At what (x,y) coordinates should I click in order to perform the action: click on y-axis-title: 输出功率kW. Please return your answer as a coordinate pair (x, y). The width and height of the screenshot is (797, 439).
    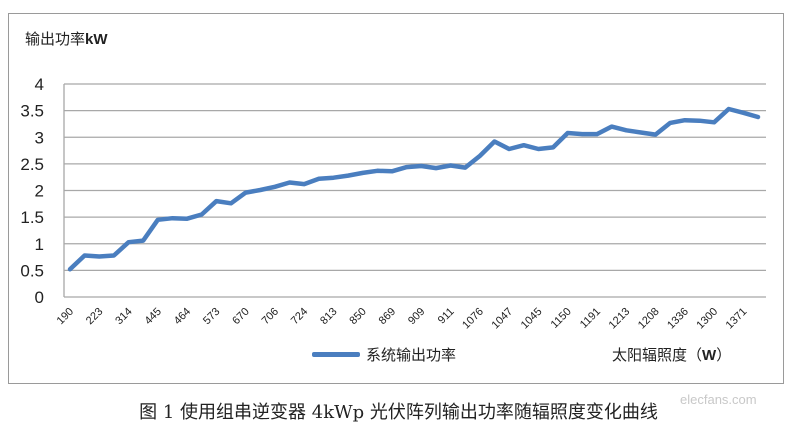
    Looking at the image, I should click on (66, 38).